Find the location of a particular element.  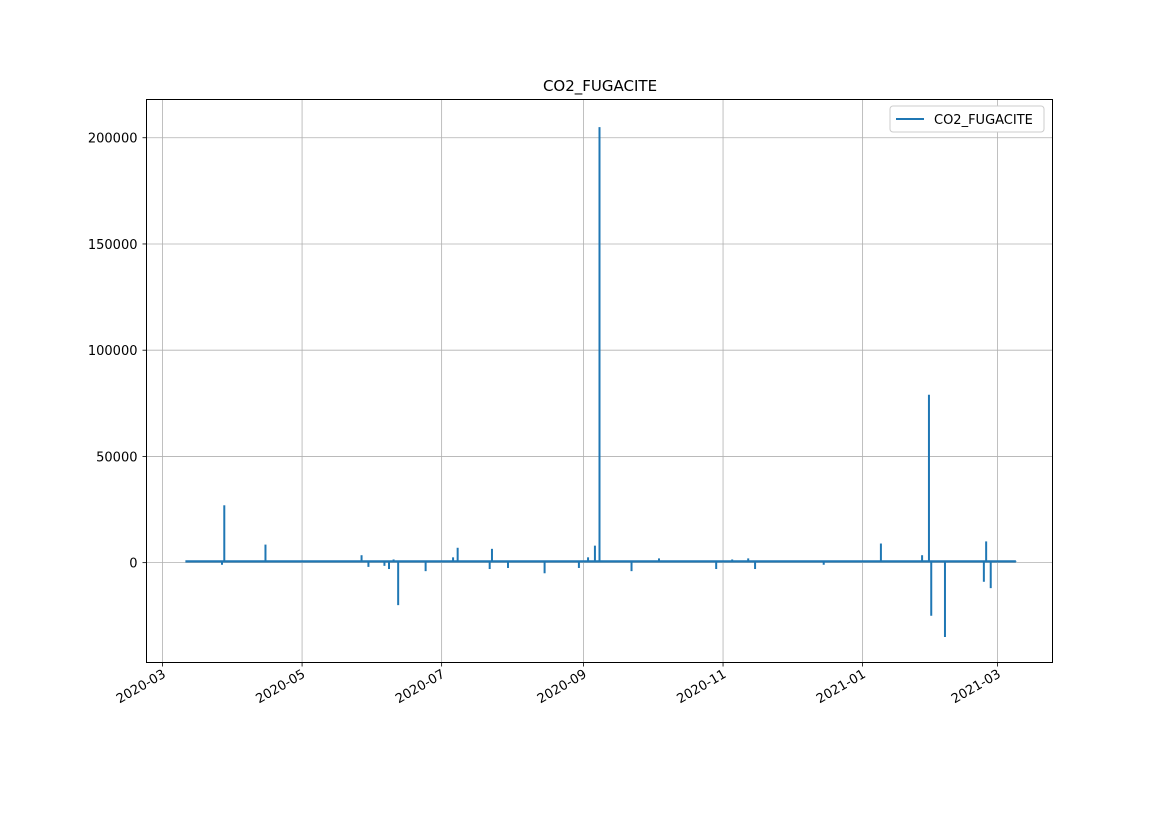

x-tick-label: 2020-07 is located at coordinates (420, 687).